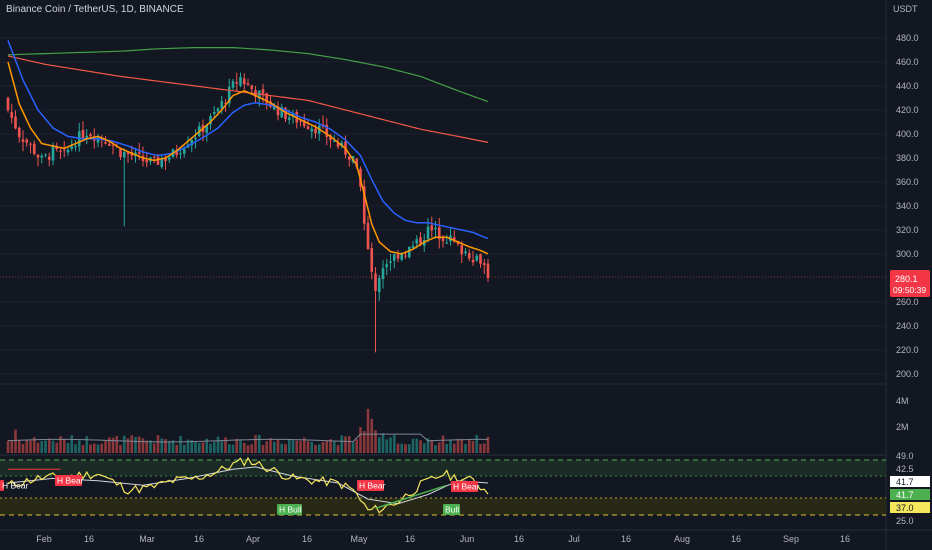  I want to click on rsi-signal-line, so click(248, 485).